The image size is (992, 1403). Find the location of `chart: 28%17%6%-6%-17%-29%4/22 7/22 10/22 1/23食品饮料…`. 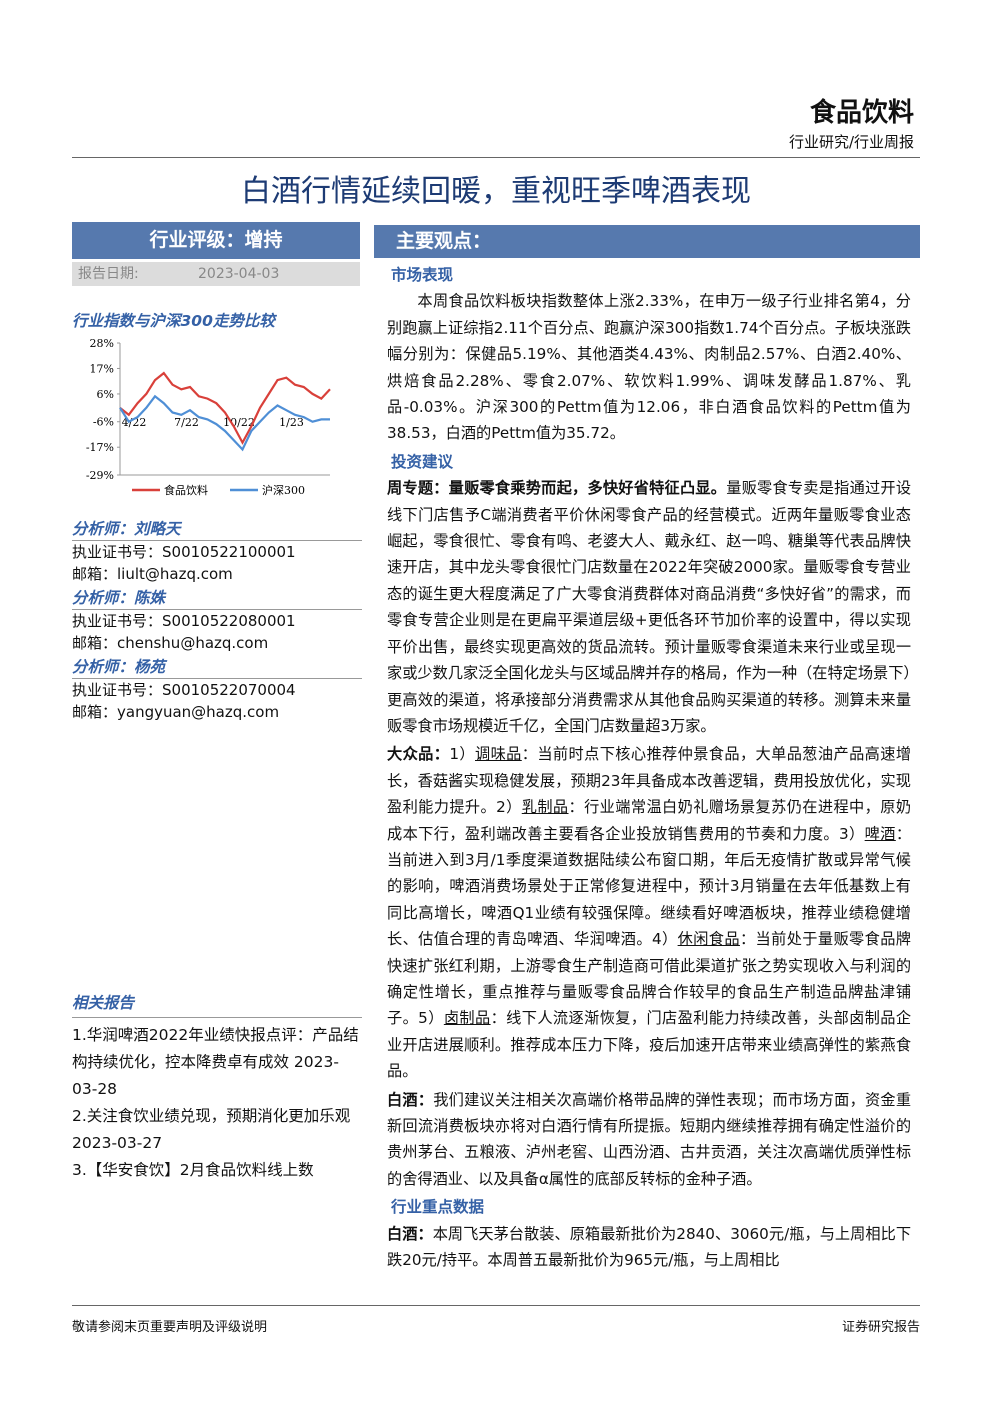

chart: 28%17%6%-6%-17%-29%4/22 7/22 10/22 1/23食品饮料… is located at coordinates (208, 417).